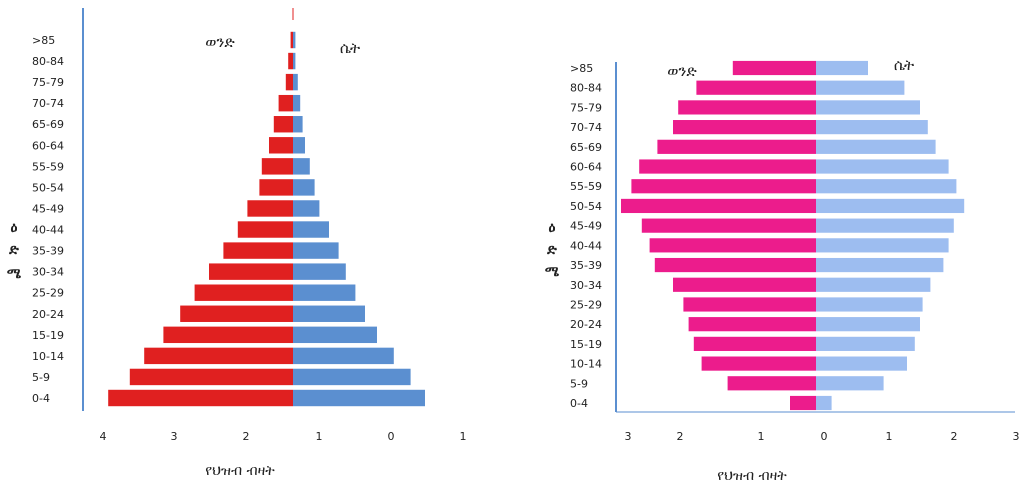 This screenshot has width=1027, height=489. I want to click on age-label: 45-49, so click(586, 226).